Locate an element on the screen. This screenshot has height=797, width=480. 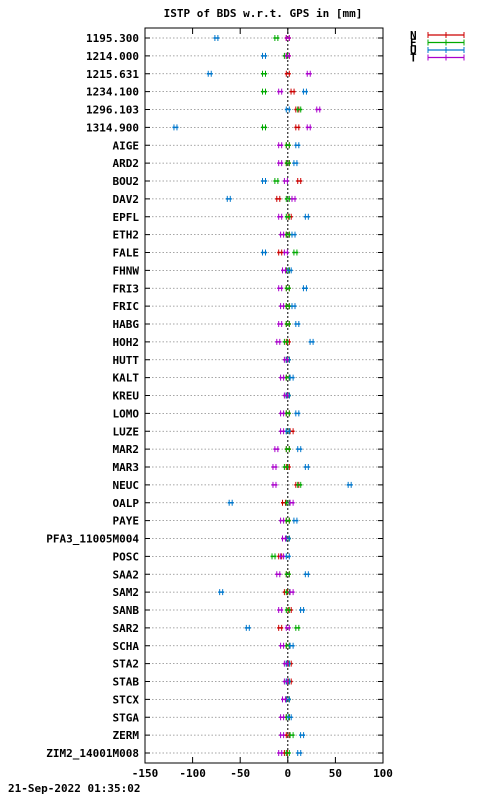
station-label: FHNW is located at coordinates (126, 270).